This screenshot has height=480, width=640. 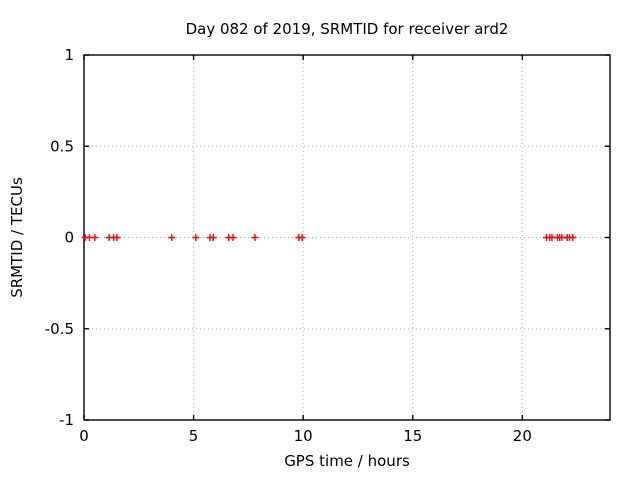 I want to click on y-tick-label: 1, so click(x=69, y=55).